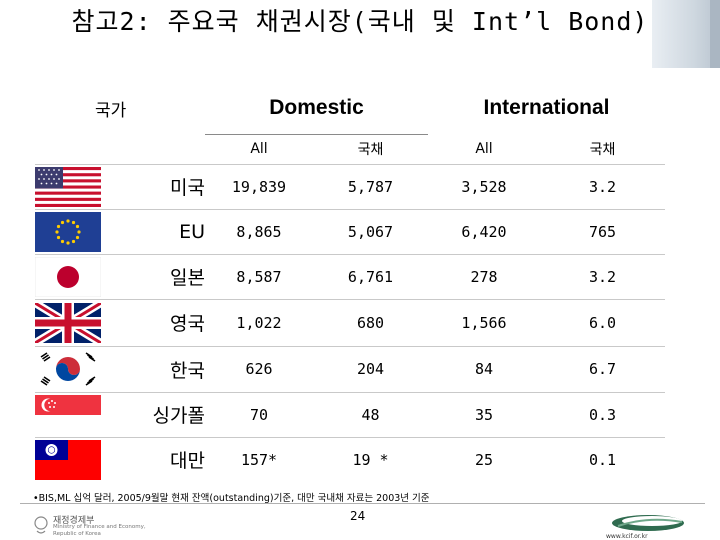 This screenshot has width=720, height=540. Describe the element at coordinates (259, 186) in the screenshot. I see `domestic-all-cell: 19,839` at that location.